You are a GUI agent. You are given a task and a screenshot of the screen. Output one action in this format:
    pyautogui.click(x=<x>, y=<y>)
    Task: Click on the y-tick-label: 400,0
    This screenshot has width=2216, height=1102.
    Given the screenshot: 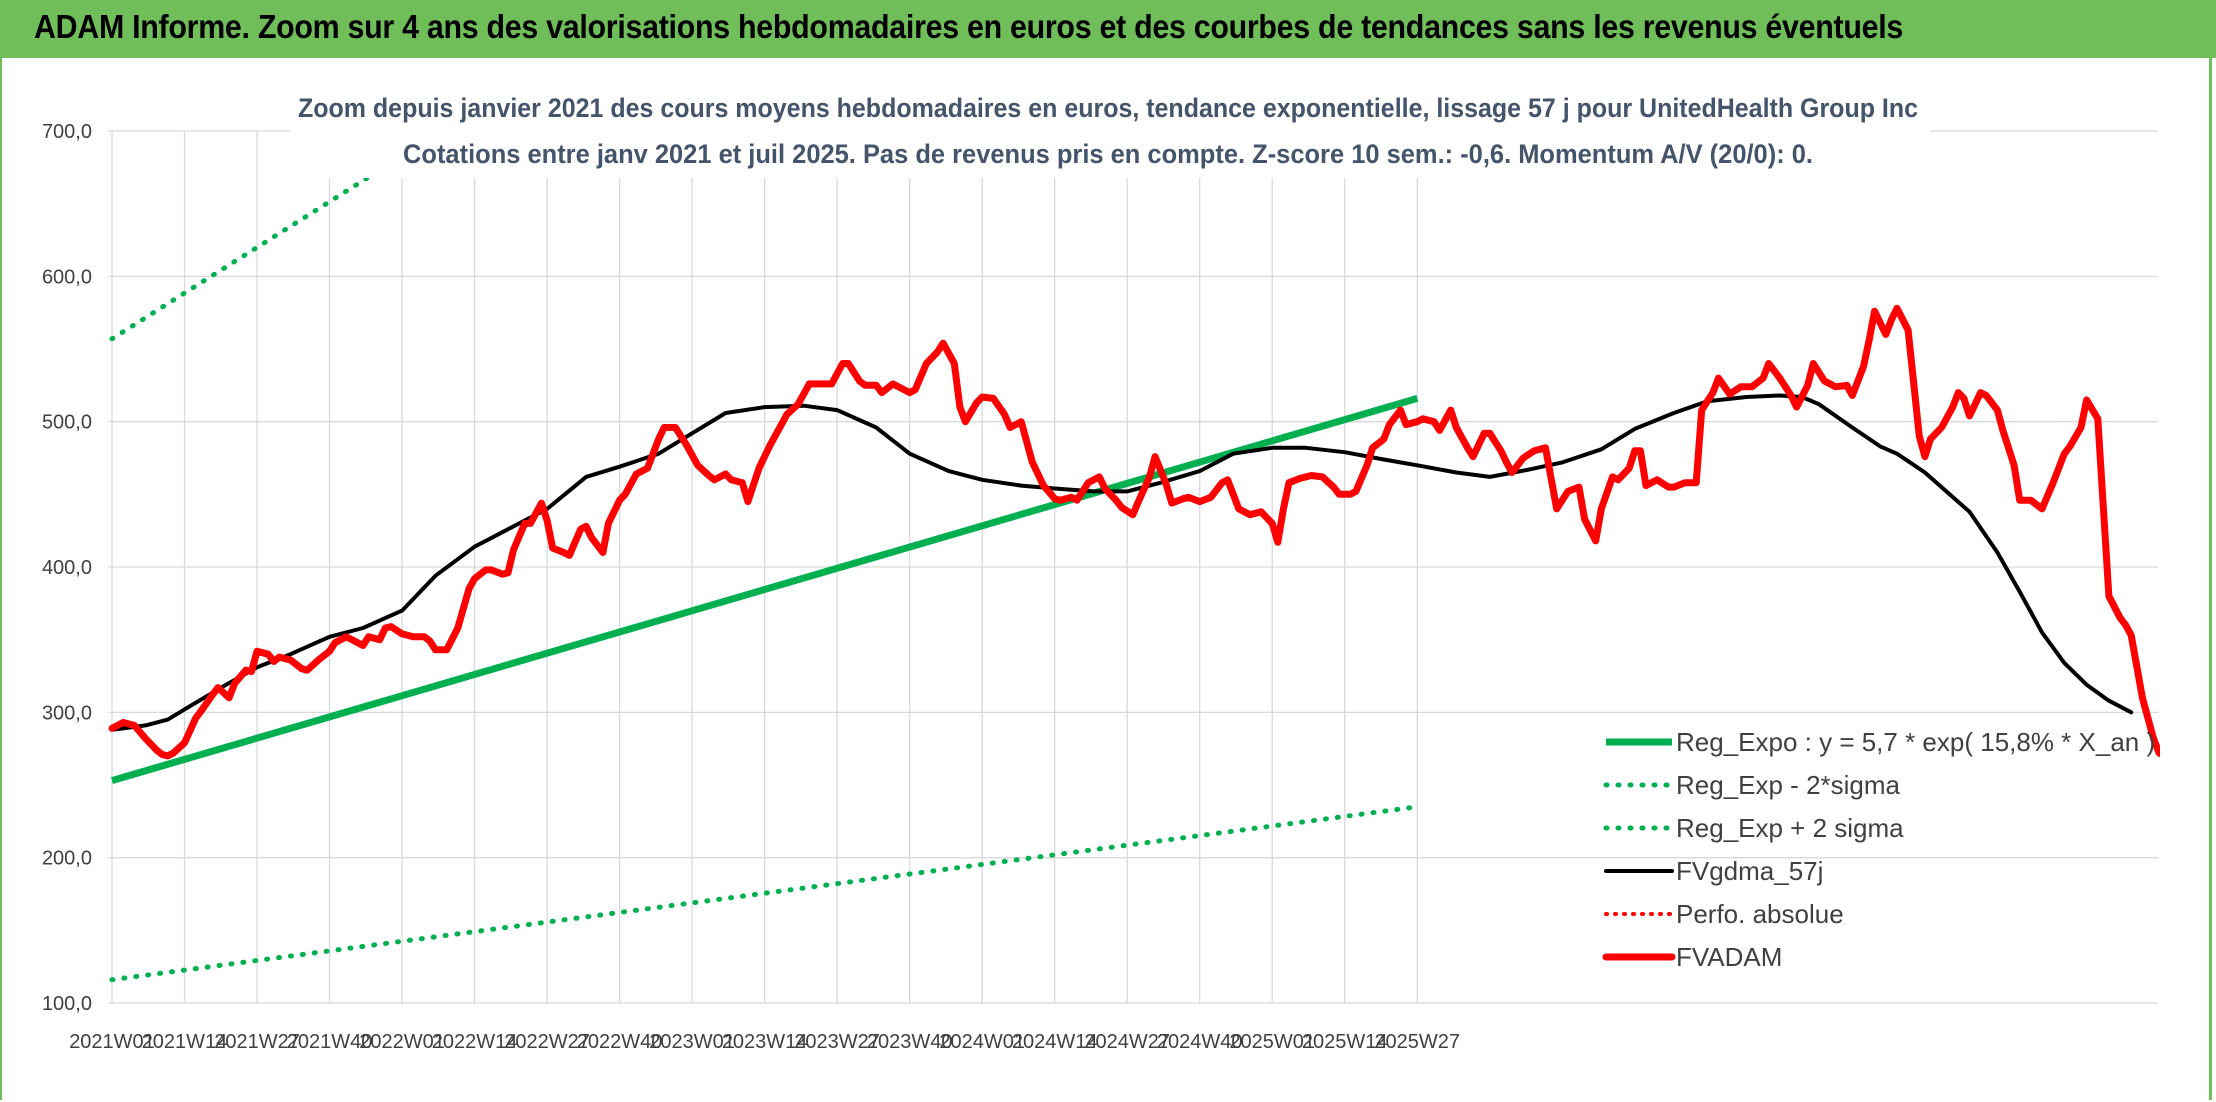 What is the action you would take?
    pyautogui.click(x=67, y=568)
    